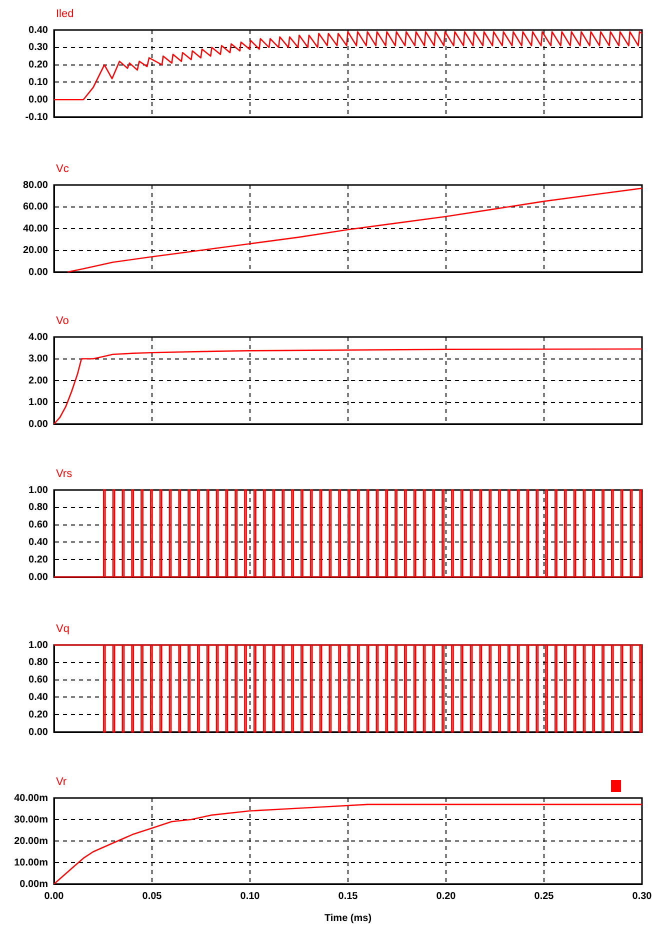 This screenshot has height=926, width=655. What do you see at coordinates (642, 896) in the screenshot?
I see `x-tick-label: 0.30` at bounding box center [642, 896].